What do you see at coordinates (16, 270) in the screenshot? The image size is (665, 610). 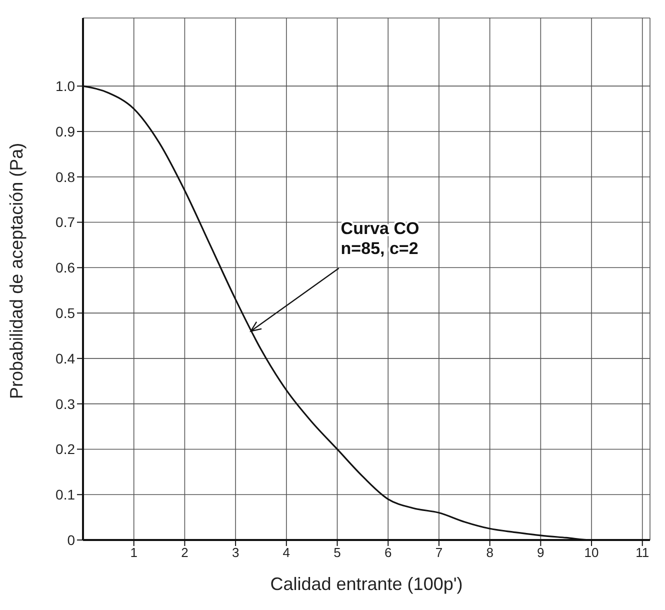 I see `y-axis-title: Probabilidad de aceptación (Pa)` at bounding box center [16, 270].